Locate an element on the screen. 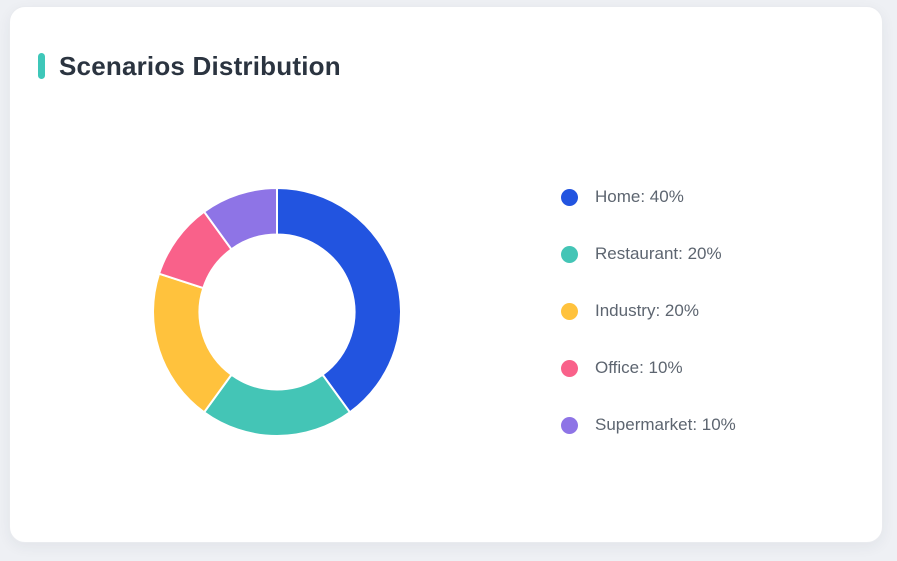 The image size is (897, 561). donut-segment-supermarket is located at coordinates (240, 219).